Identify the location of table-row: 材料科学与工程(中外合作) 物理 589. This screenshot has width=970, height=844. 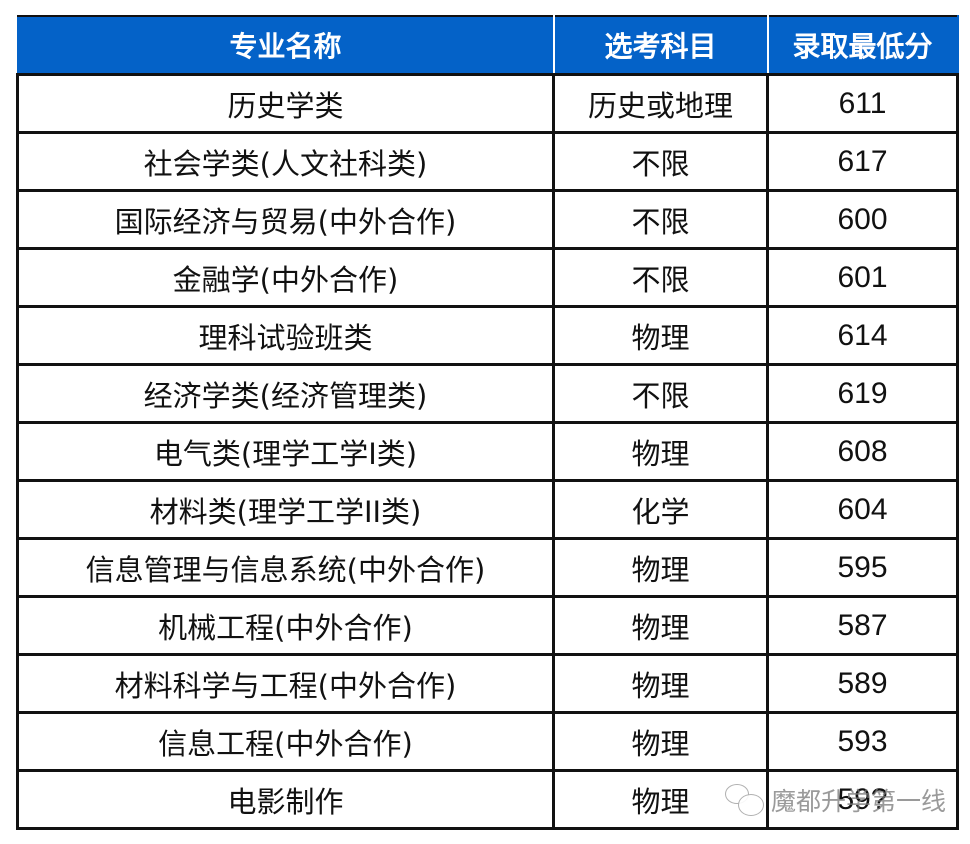
(487, 683).